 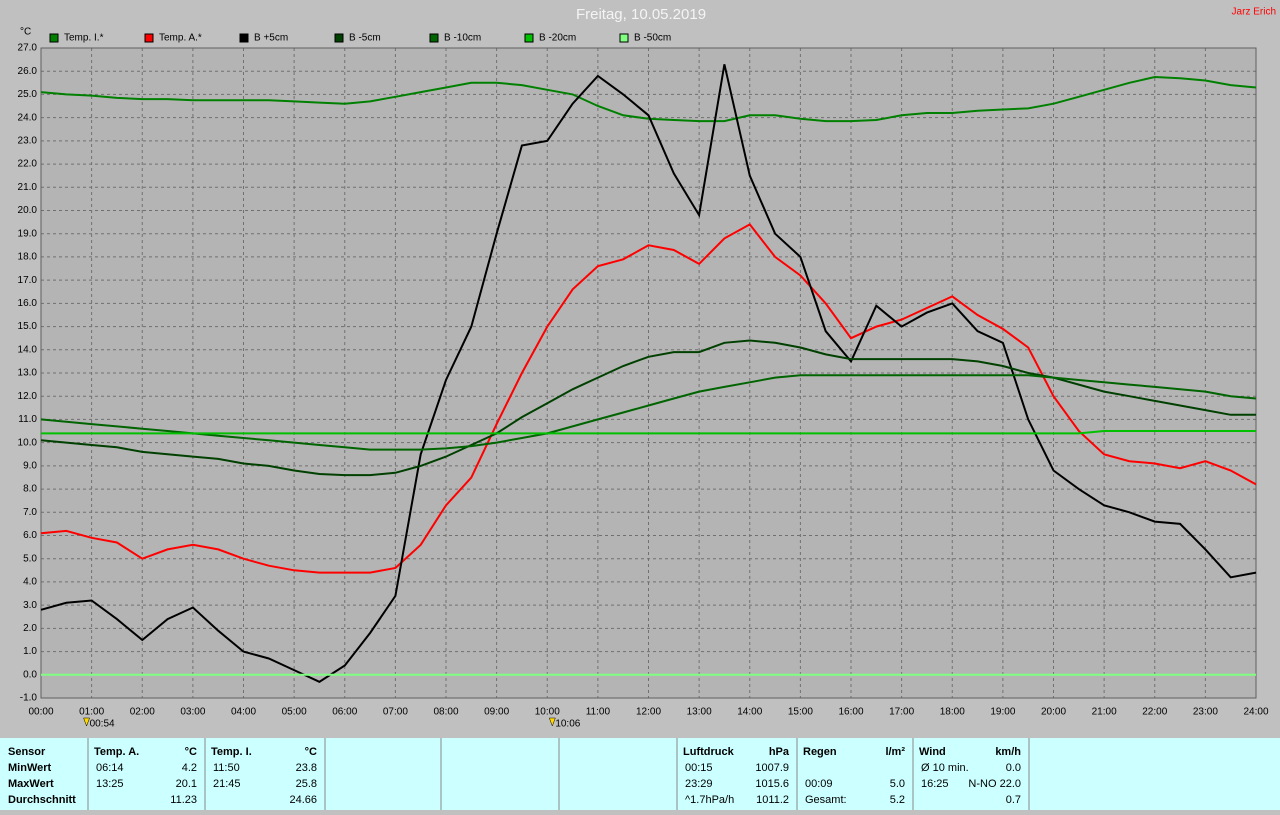 What do you see at coordinates (640, 774) in the screenshot?
I see `stats-panel` at bounding box center [640, 774].